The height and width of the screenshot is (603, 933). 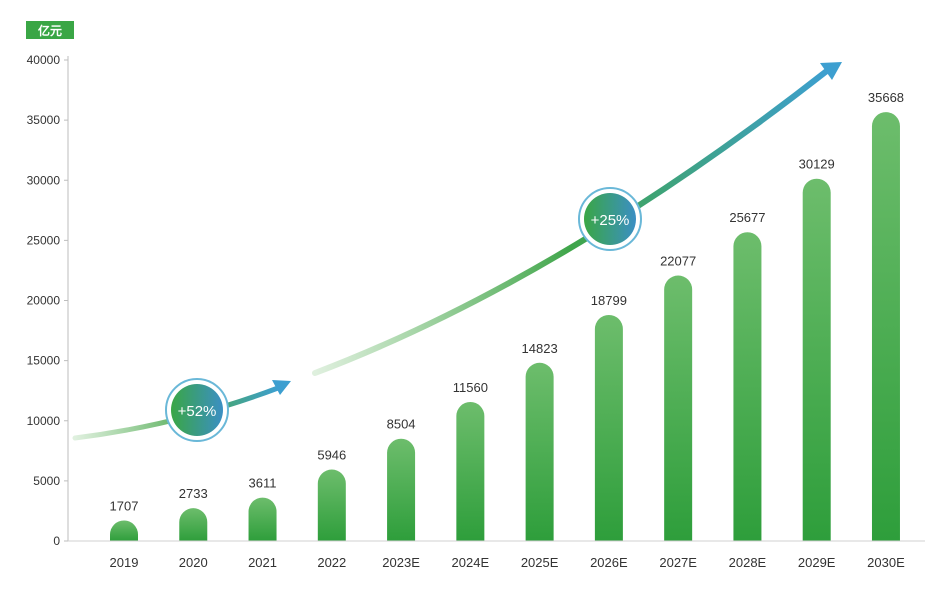 I want to click on bar-2021, so click(x=262, y=519).